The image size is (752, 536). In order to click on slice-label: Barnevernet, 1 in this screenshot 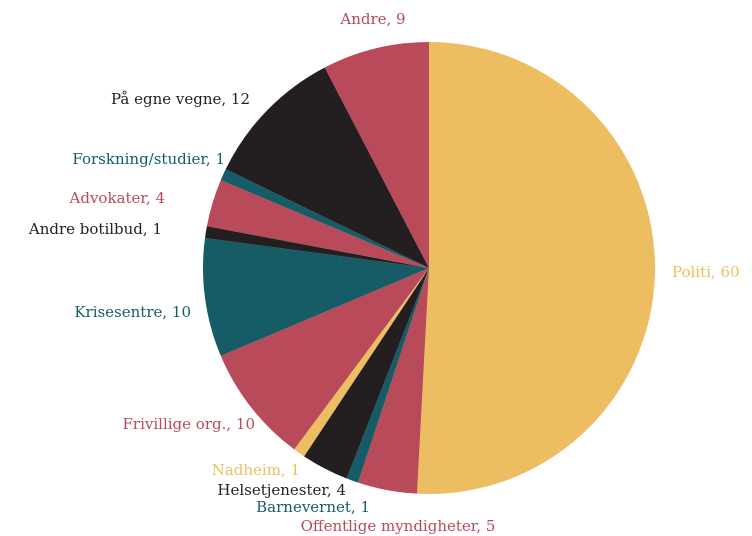, I will do `click(313, 507)`.